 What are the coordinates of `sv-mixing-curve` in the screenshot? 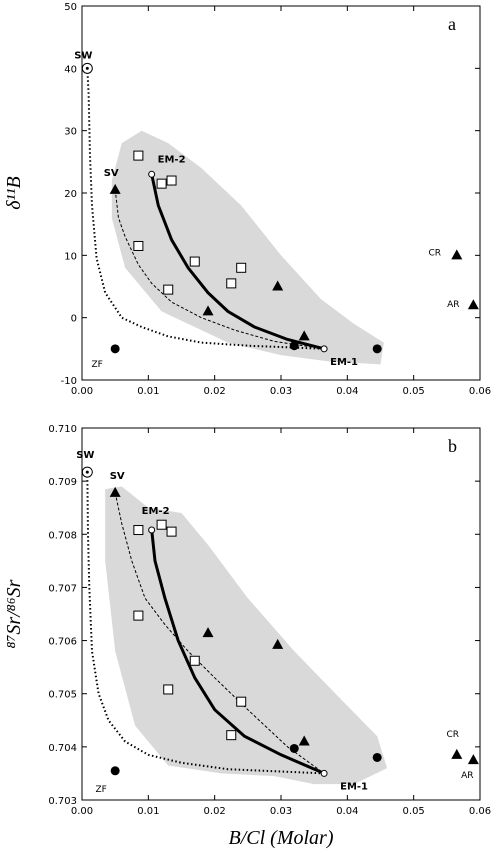 It's located at (219, 269).